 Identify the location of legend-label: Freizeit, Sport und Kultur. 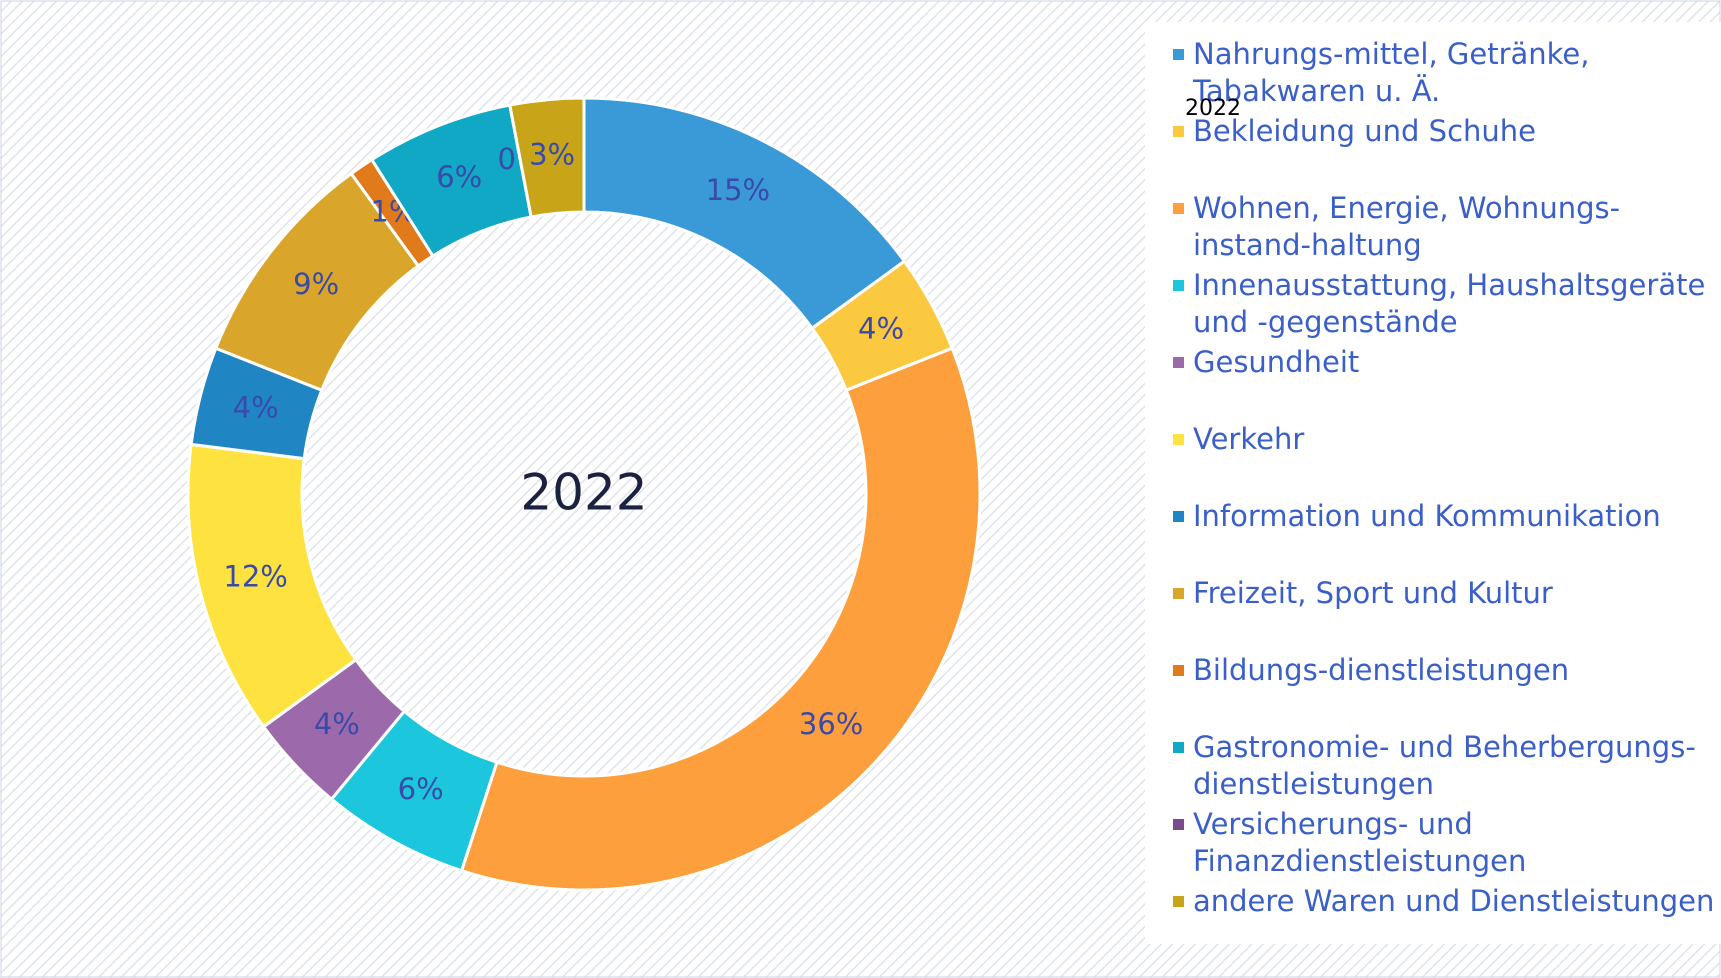
(1373, 593).